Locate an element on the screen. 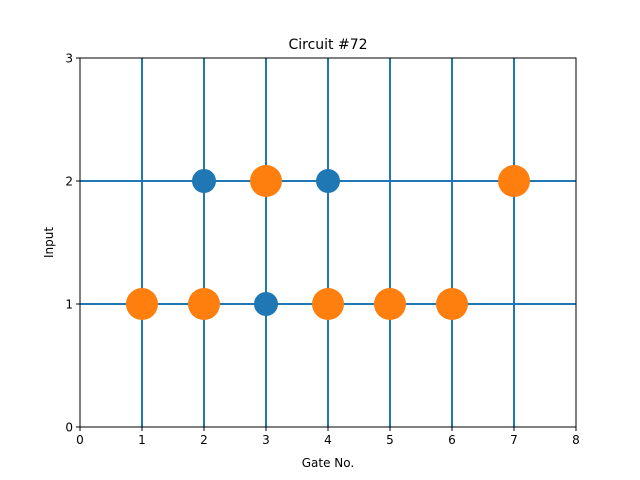 The height and width of the screenshot is (480, 640). x-tick-label: 6 is located at coordinates (452, 440).